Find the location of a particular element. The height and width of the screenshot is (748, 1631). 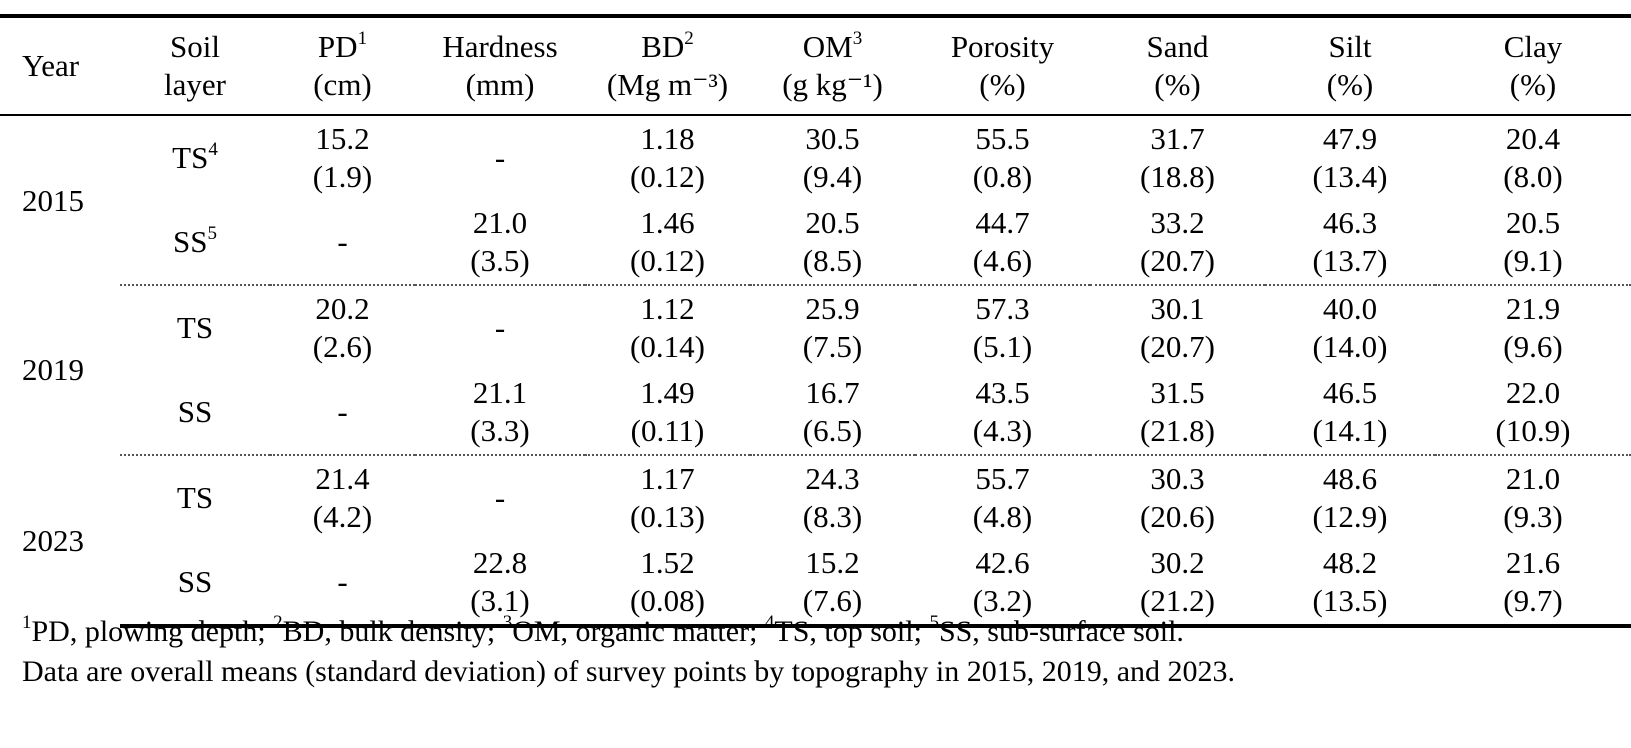

hardness-mean: 21.1 is located at coordinates (500, 392).